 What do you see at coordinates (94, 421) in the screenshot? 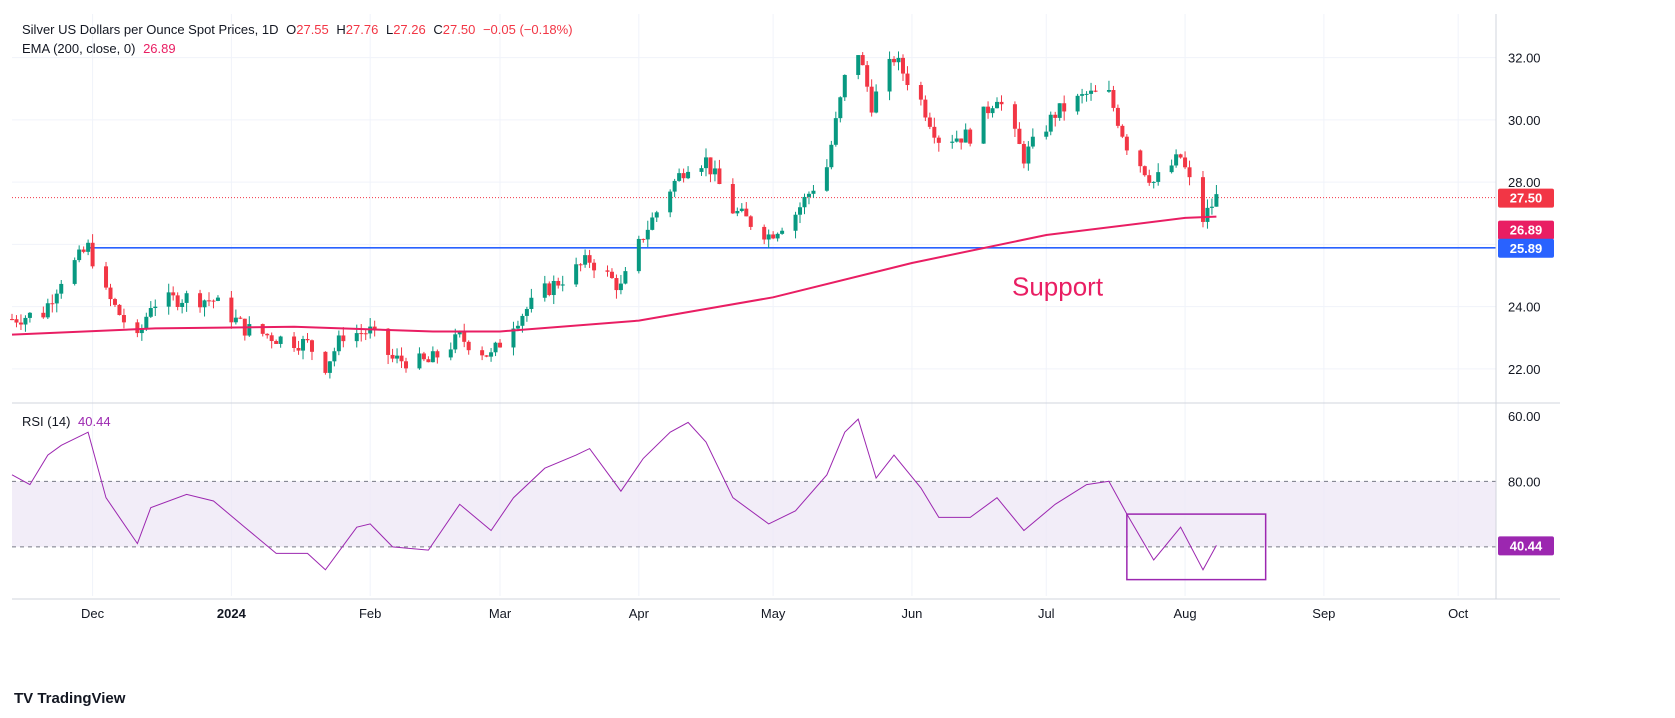
I see `rsi-value: 40.44` at bounding box center [94, 421].